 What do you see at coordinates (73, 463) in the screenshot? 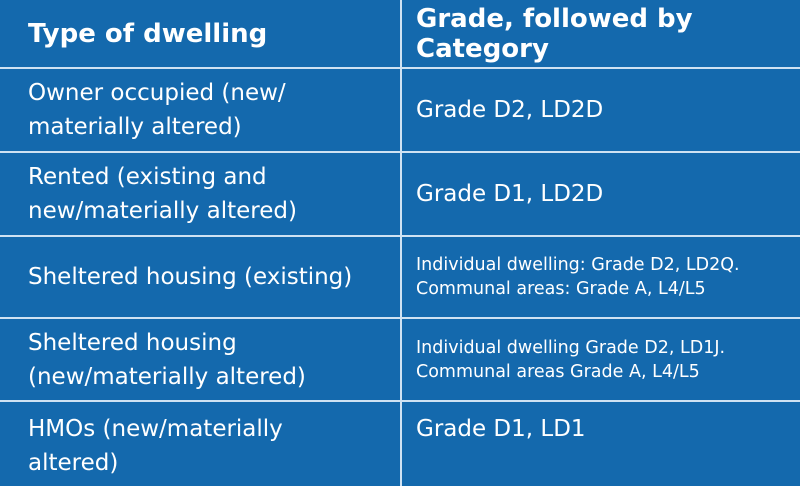
I see `dwelling-type-line: altered)` at bounding box center [73, 463].